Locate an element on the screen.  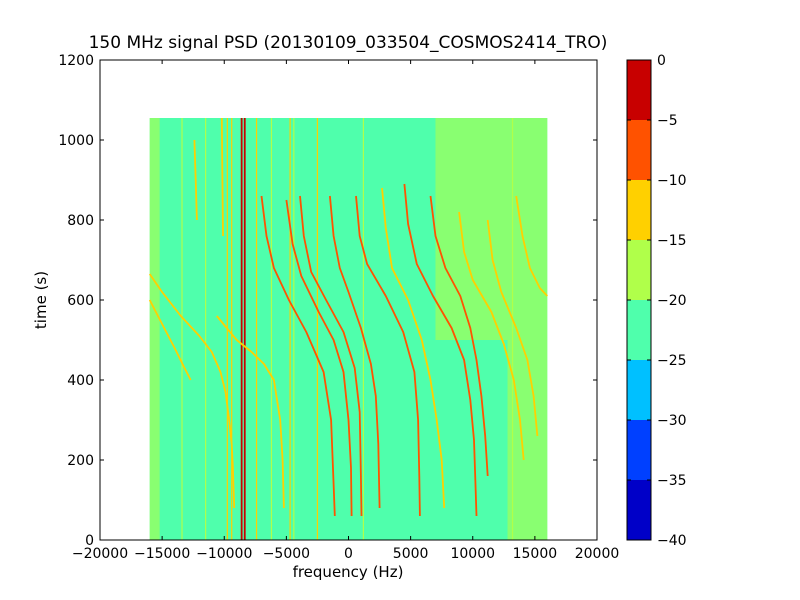
x-tick-label: −20000 is located at coordinates (100, 554).